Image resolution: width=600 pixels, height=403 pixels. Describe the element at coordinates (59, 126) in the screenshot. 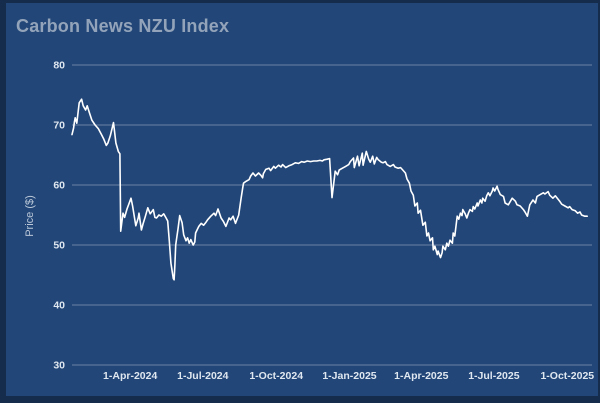

I see `y-tick-label: 70` at that location.